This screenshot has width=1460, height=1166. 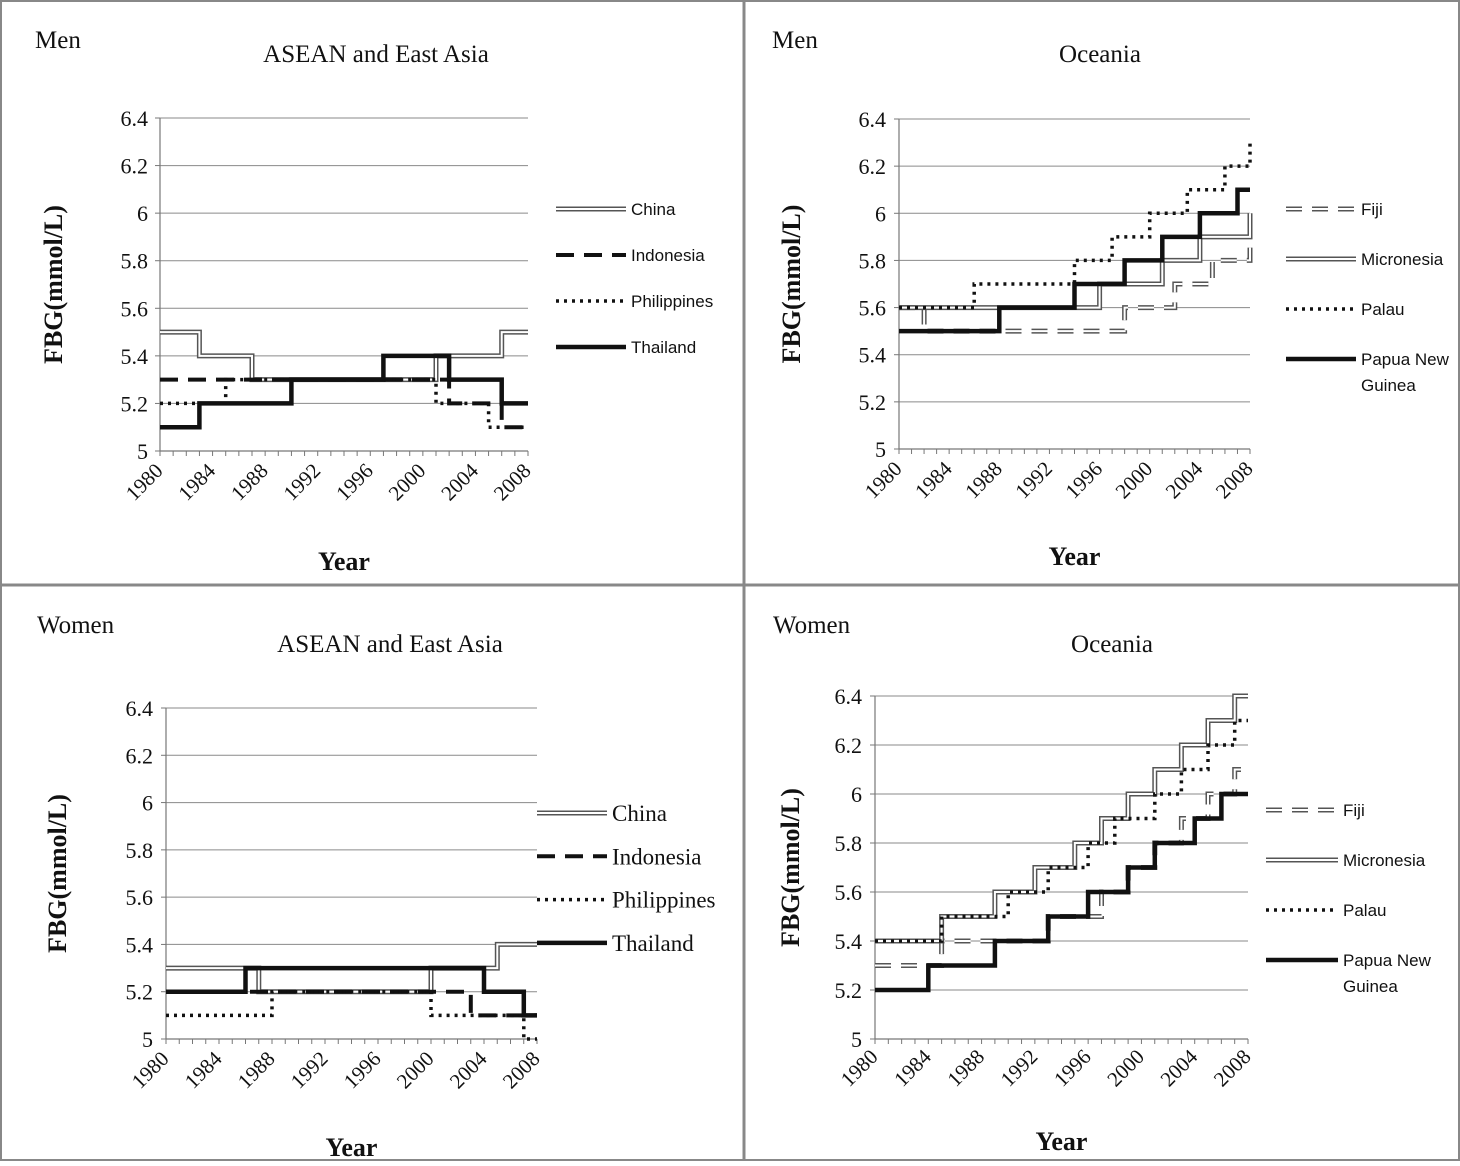 I want to click on series-line-micronesia-inner, so click(x=1061, y=818).